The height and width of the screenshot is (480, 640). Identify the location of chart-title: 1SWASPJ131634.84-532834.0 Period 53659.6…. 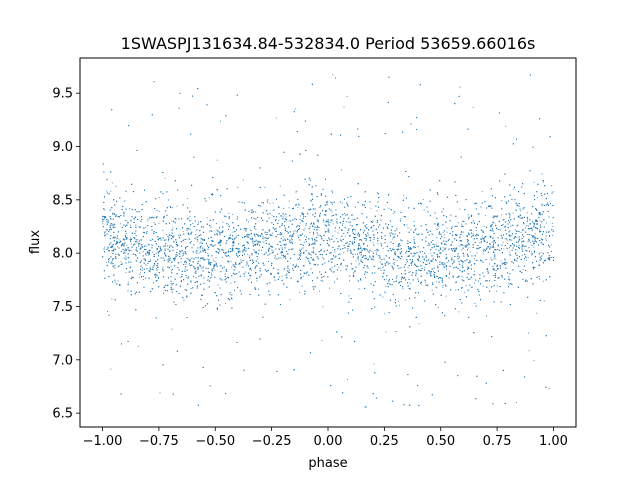
(328, 43).